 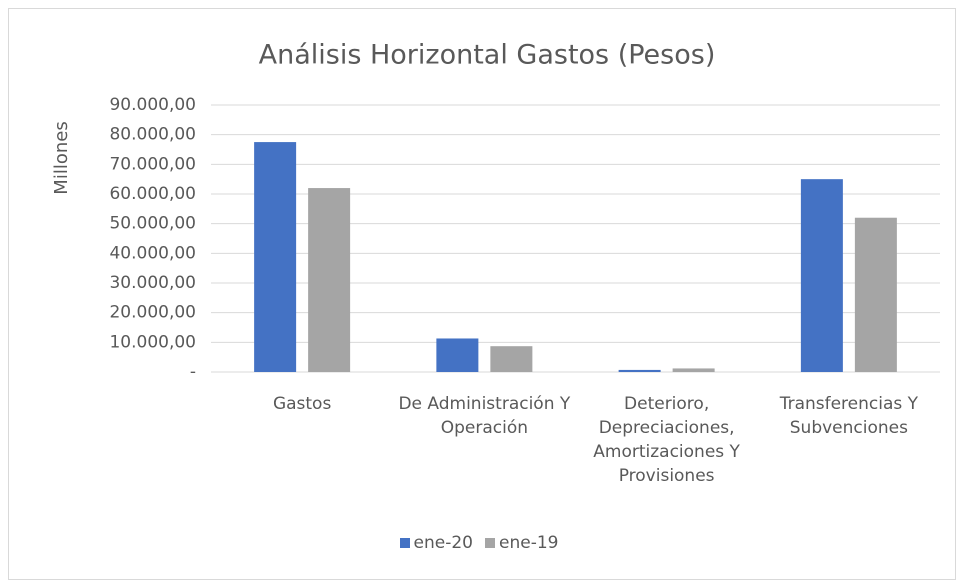 I want to click on y-tick-label: -, so click(x=193, y=372).